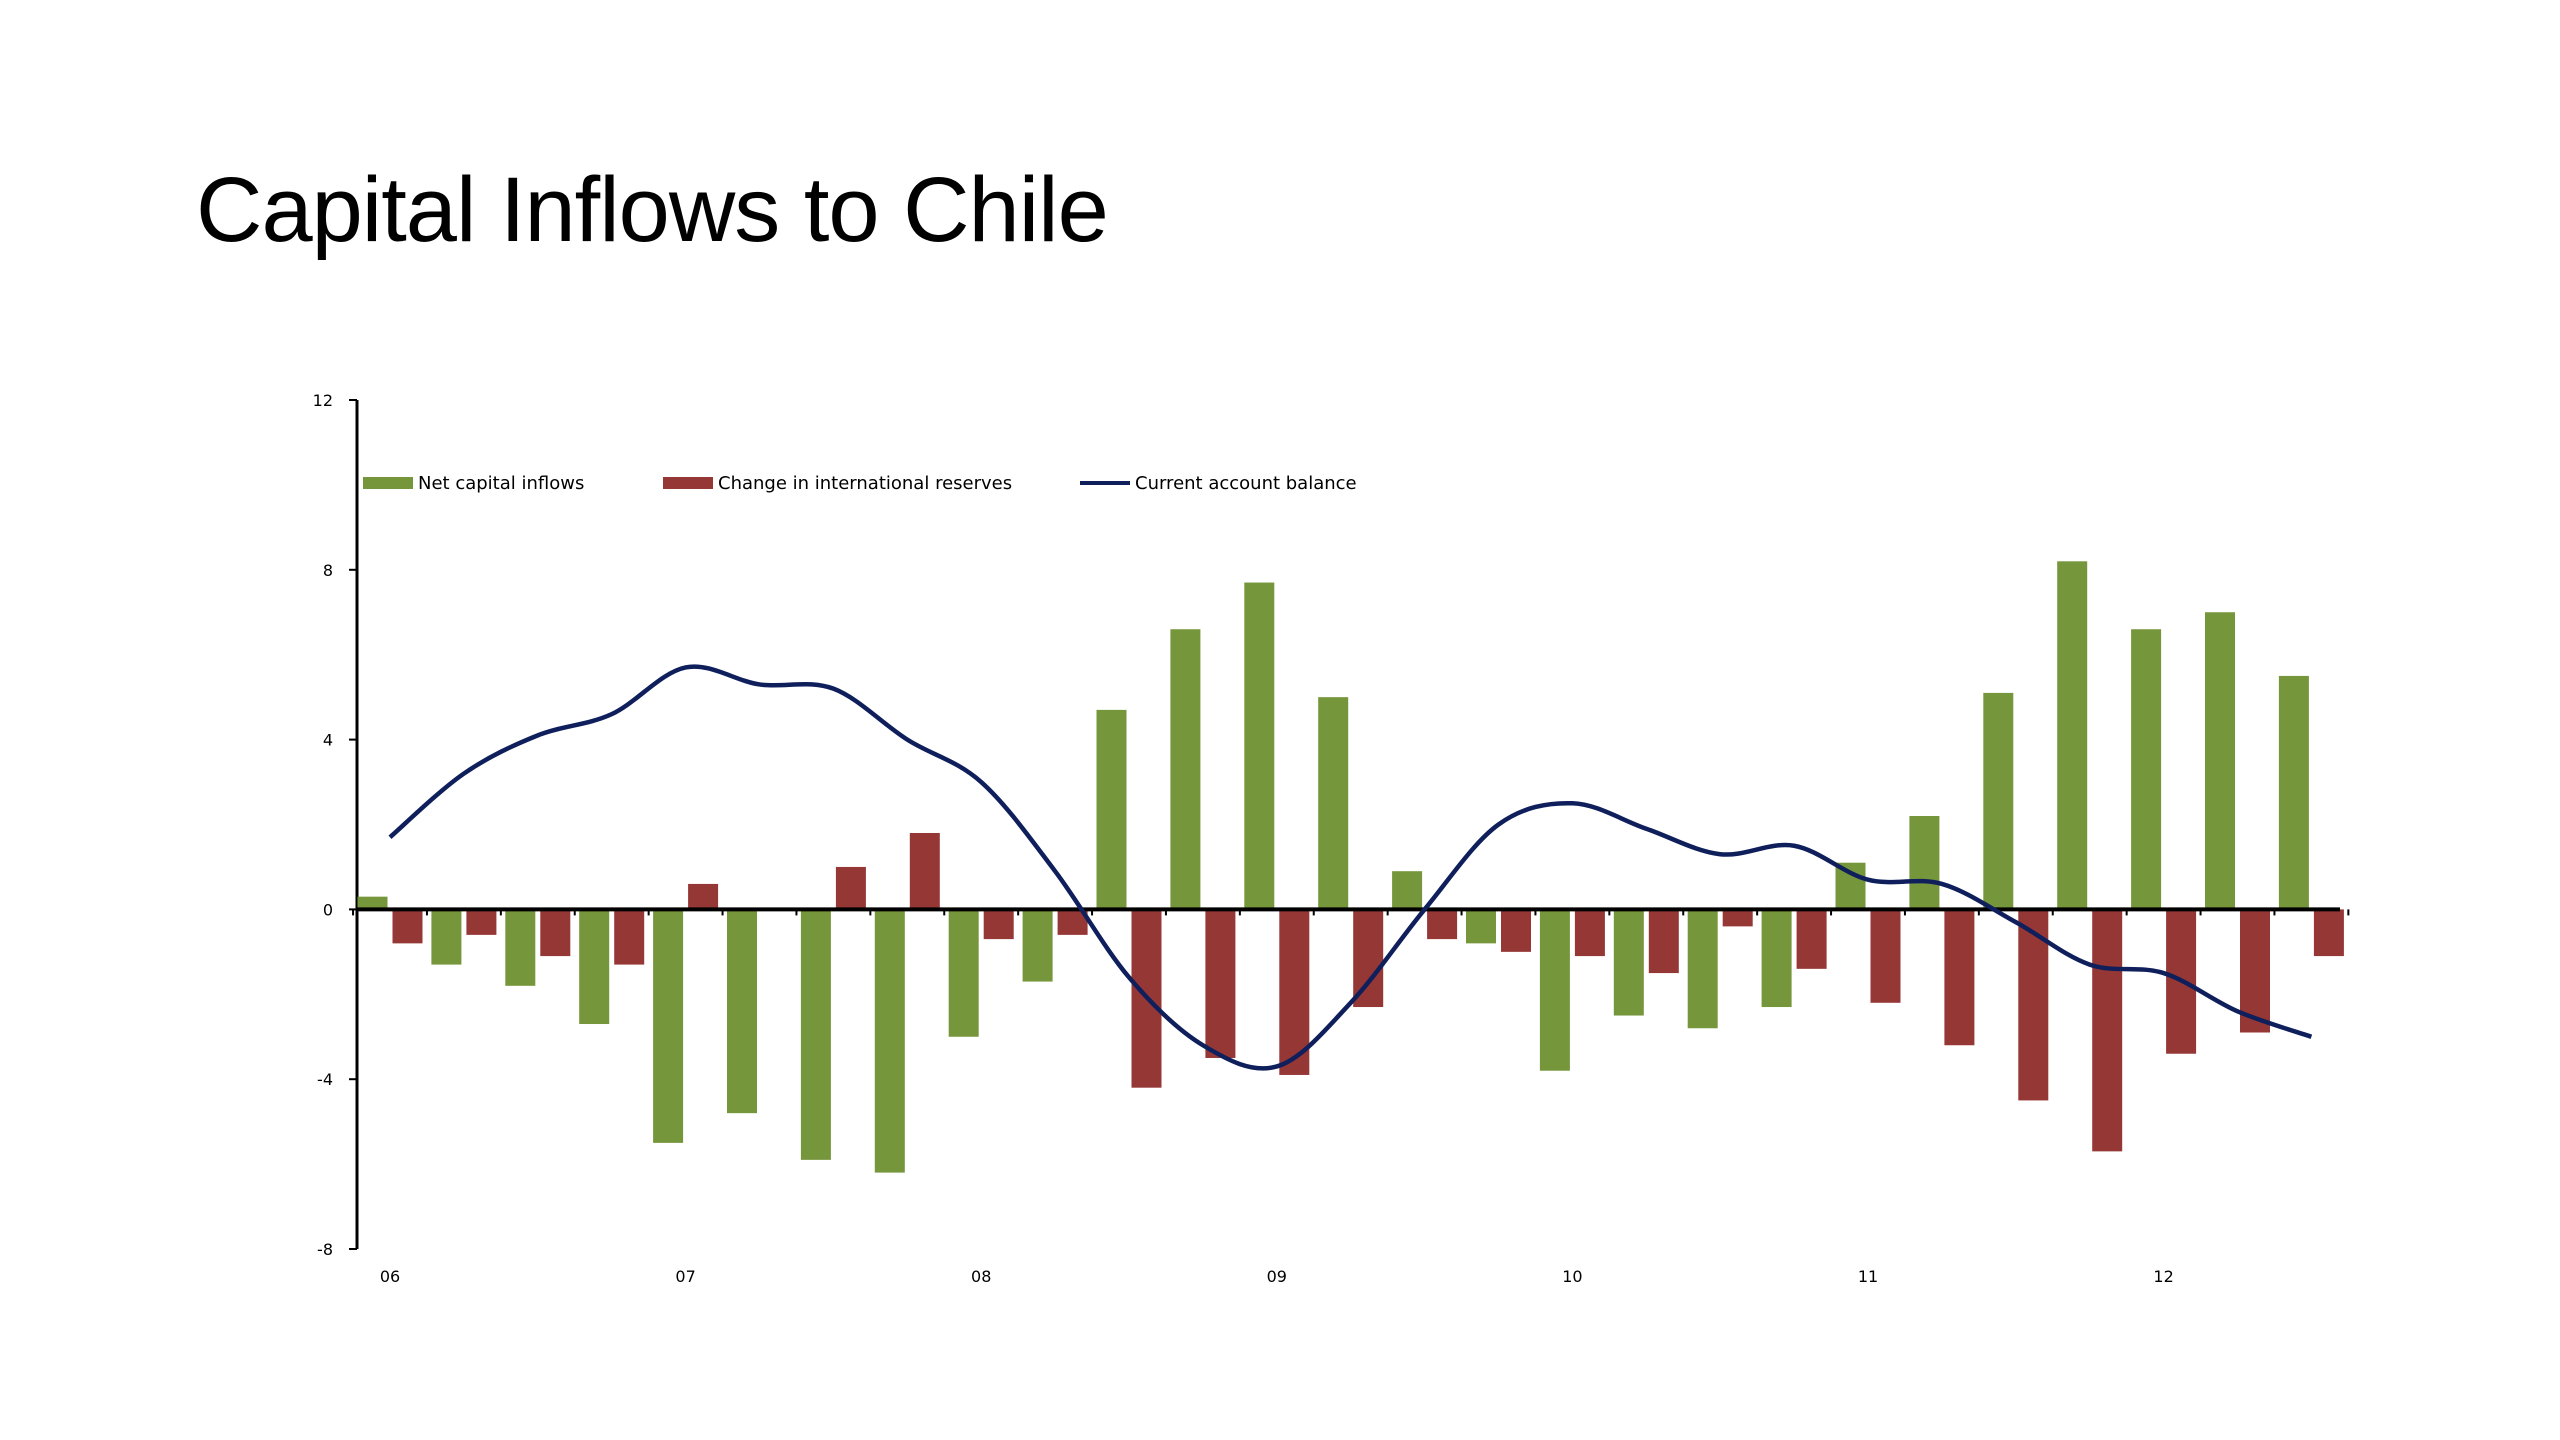 The image size is (2560, 1440). Describe the element at coordinates (865, 483) in the screenshot. I see `legend-label: Change in international reserves` at that location.